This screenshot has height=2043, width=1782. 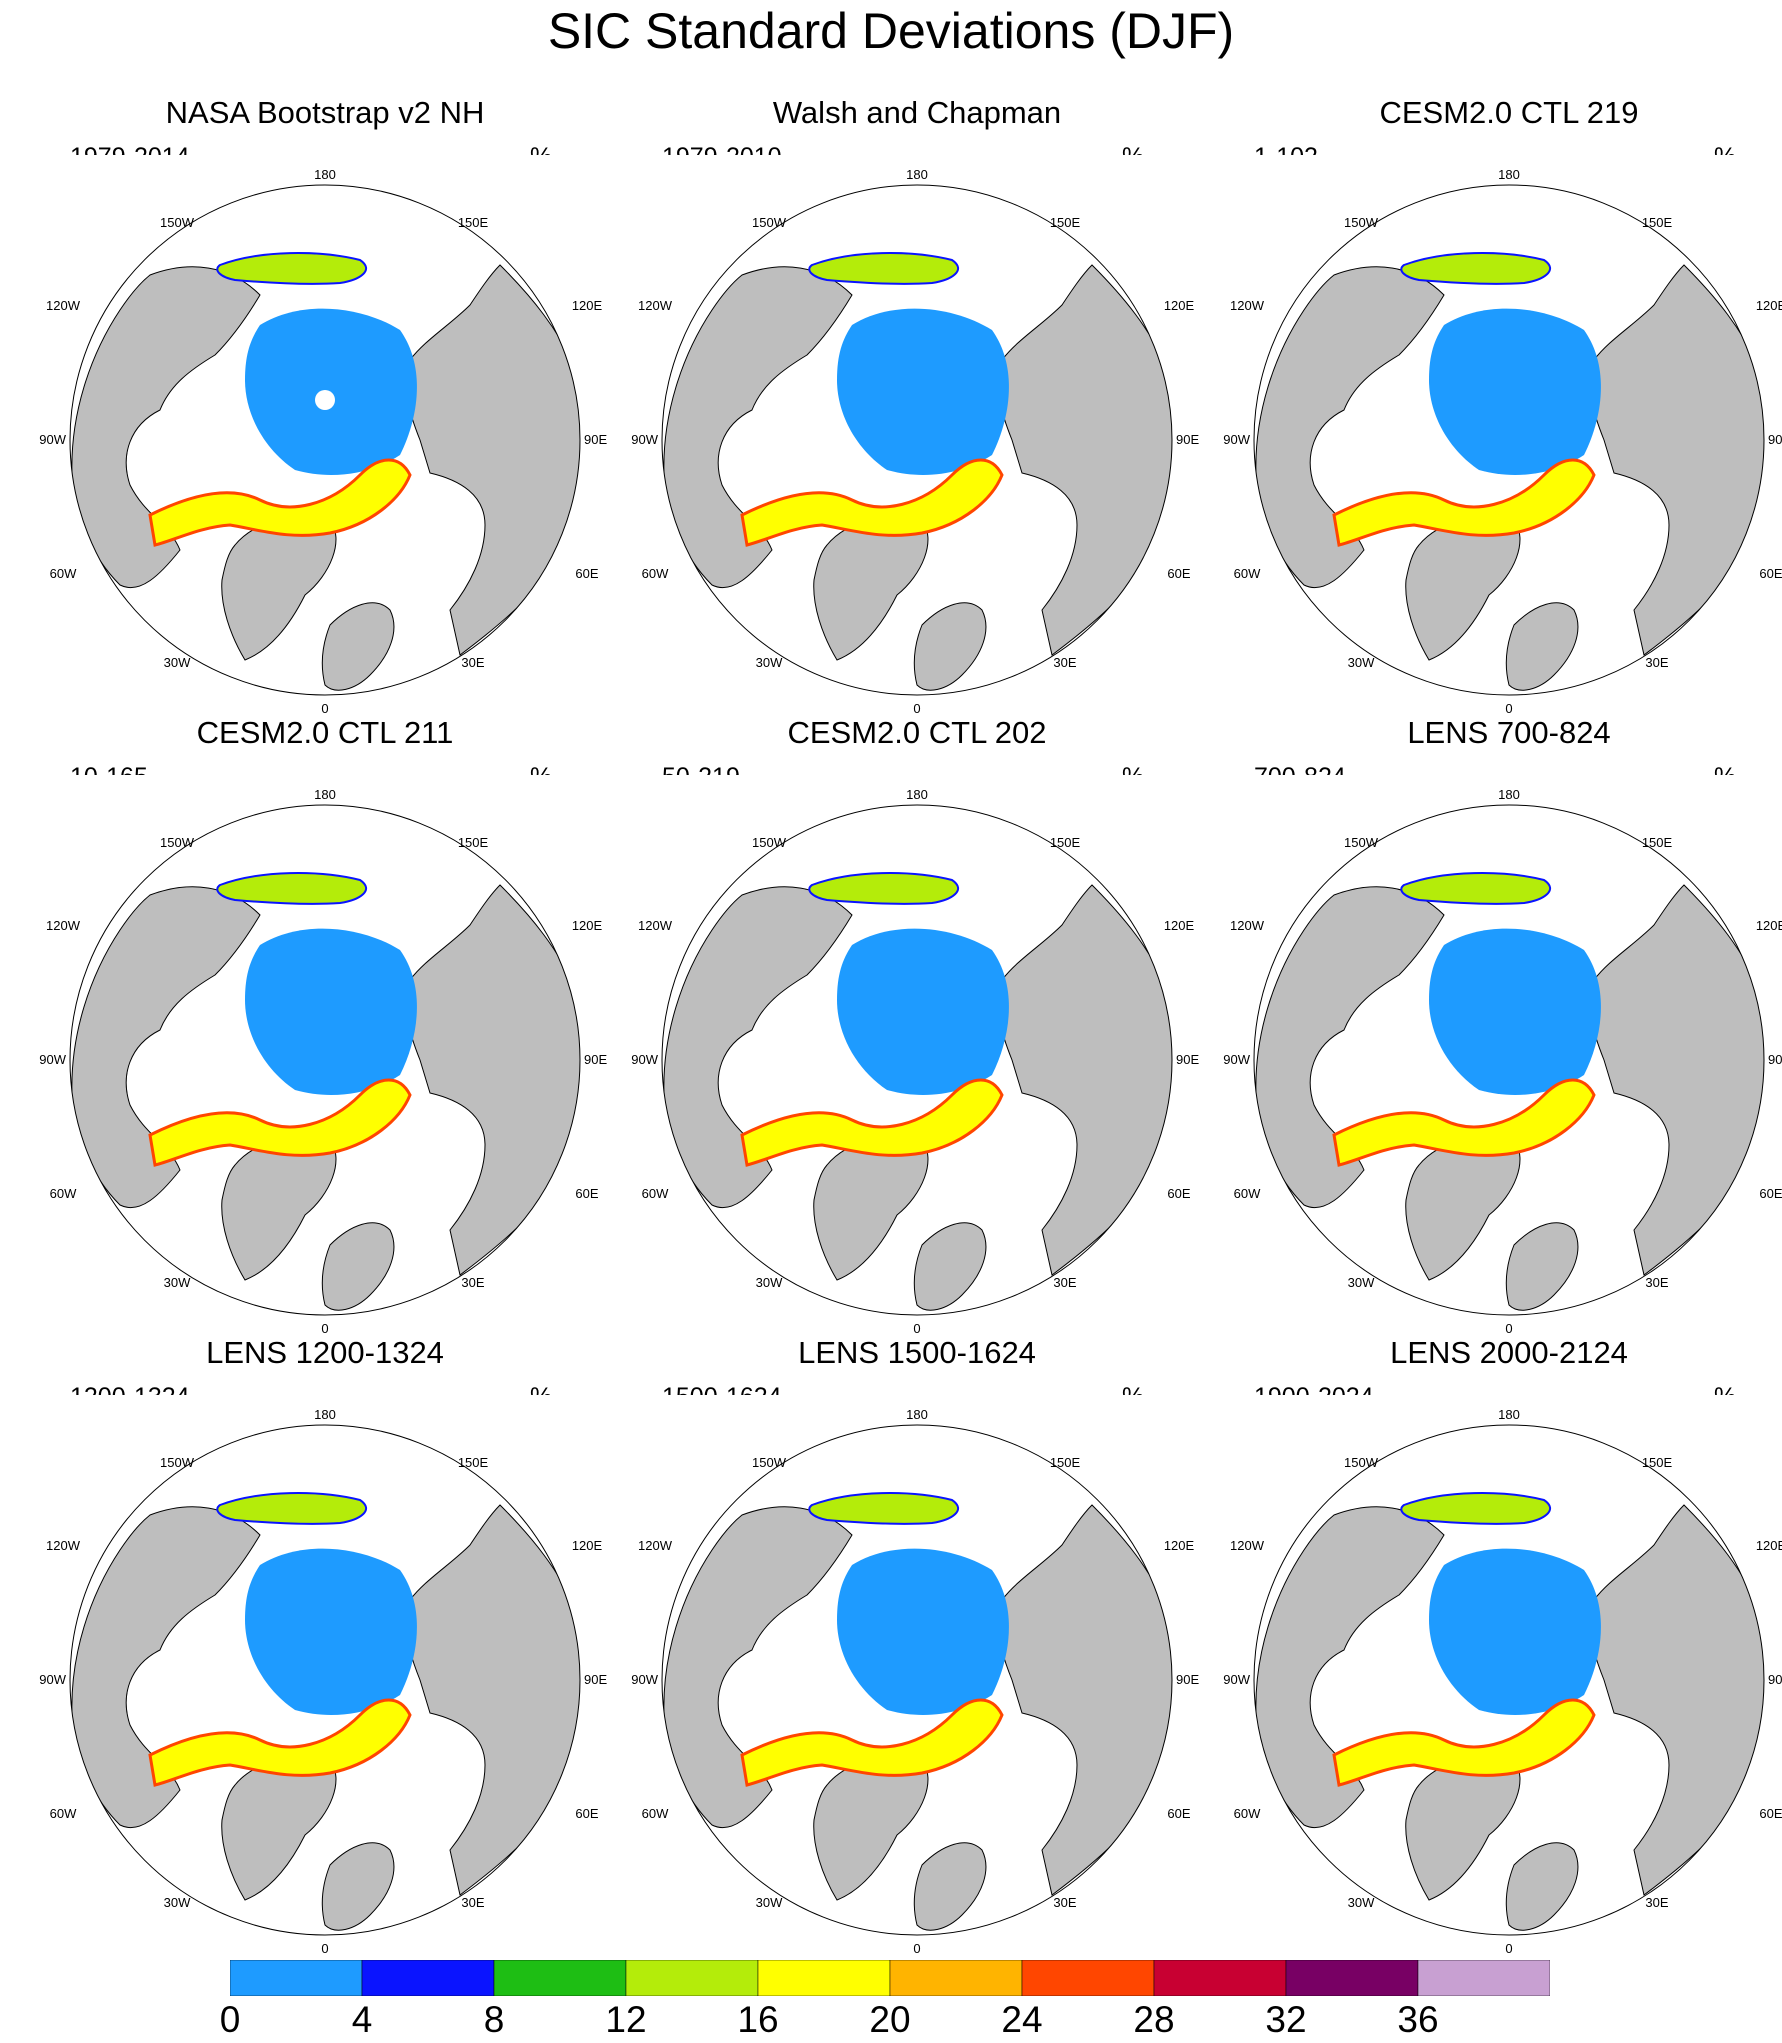 I want to click on panel-title: LENS 1500-1624, so click(x=917, y=1352).